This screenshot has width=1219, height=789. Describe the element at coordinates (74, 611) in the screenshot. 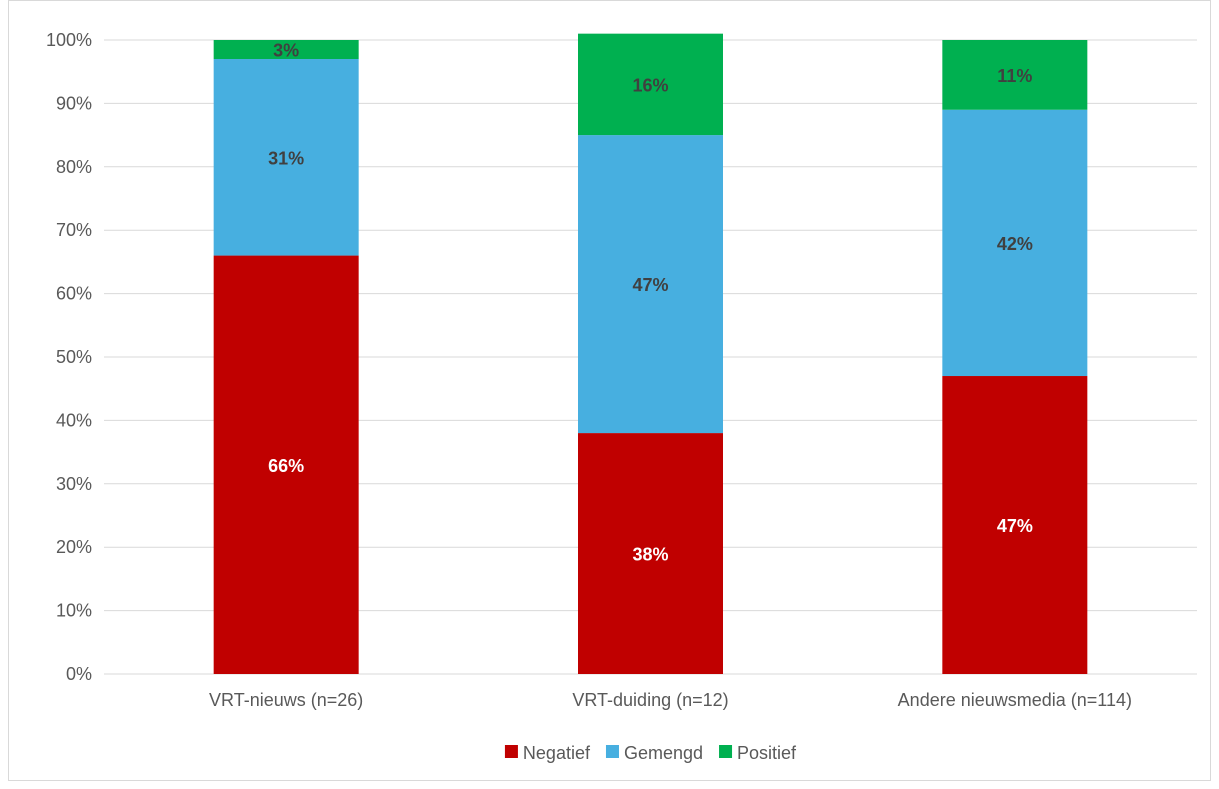

I see `y-tick-label: 10%` at that location.